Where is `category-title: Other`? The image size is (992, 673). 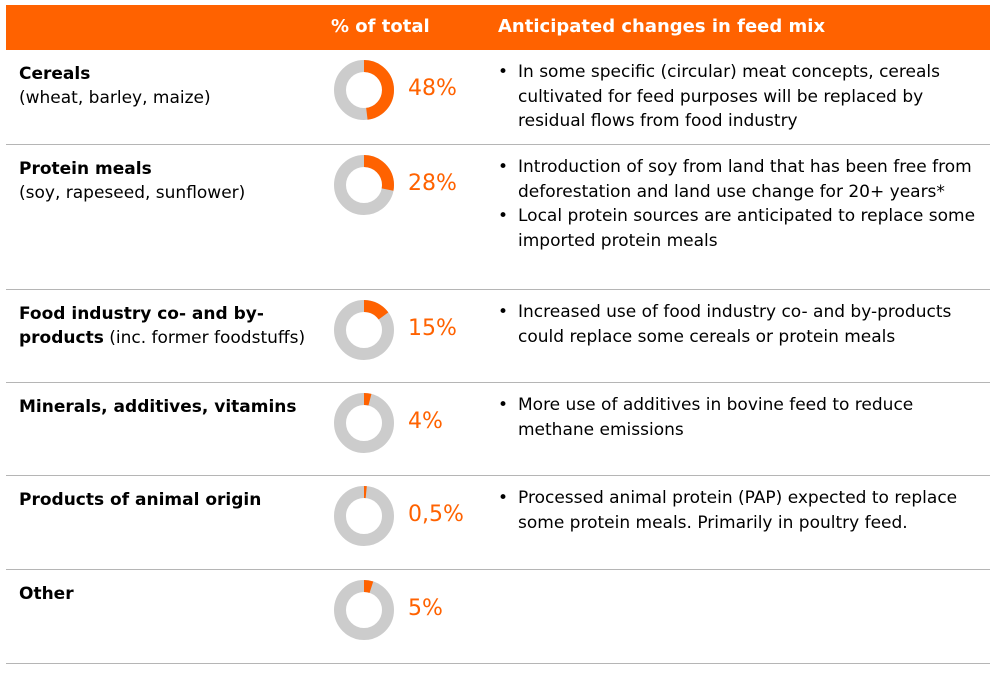 category-title: Other is located at coordinates (46, 594).